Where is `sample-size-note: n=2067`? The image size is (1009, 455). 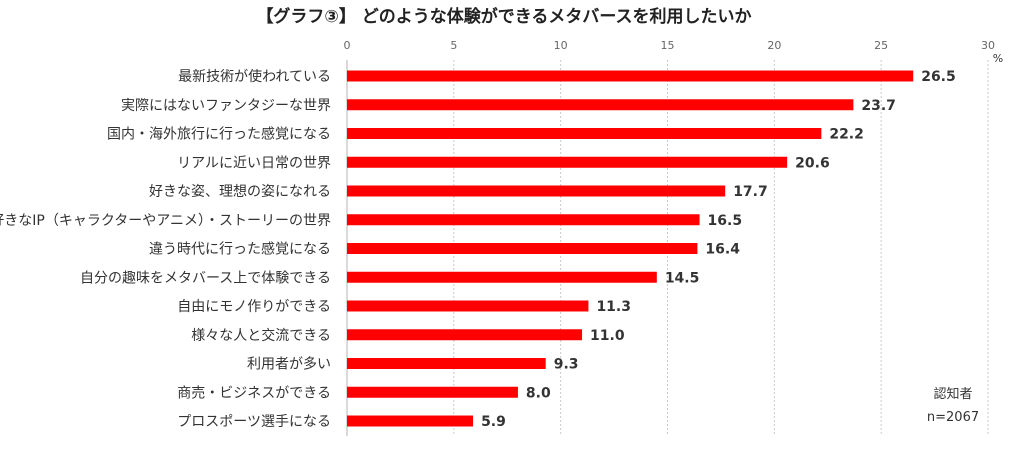 sample-size-note: n=2067 is located at coordinates (953, 417).